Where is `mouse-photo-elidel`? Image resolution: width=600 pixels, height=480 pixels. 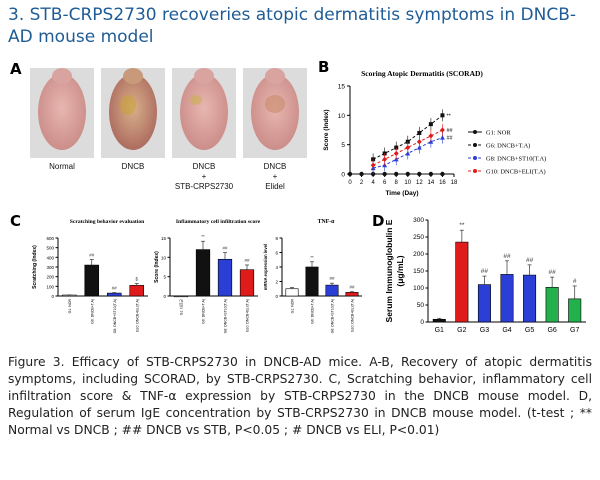
mouse-photo-elidel is located at coordinates (275, 113).